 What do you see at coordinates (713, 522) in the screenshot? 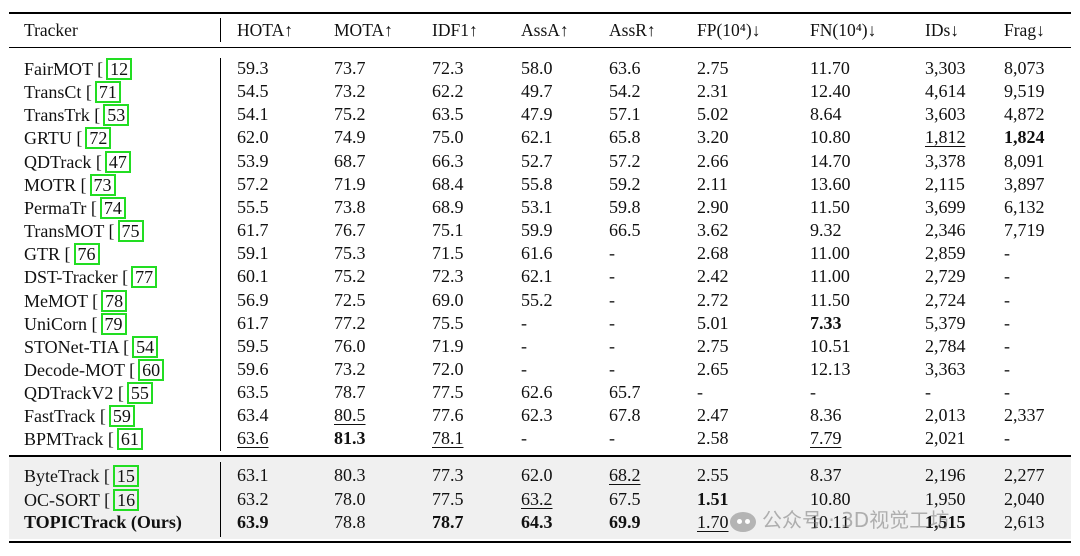
I see `cell-fp: 1.70` at bounding box center [713, 522].